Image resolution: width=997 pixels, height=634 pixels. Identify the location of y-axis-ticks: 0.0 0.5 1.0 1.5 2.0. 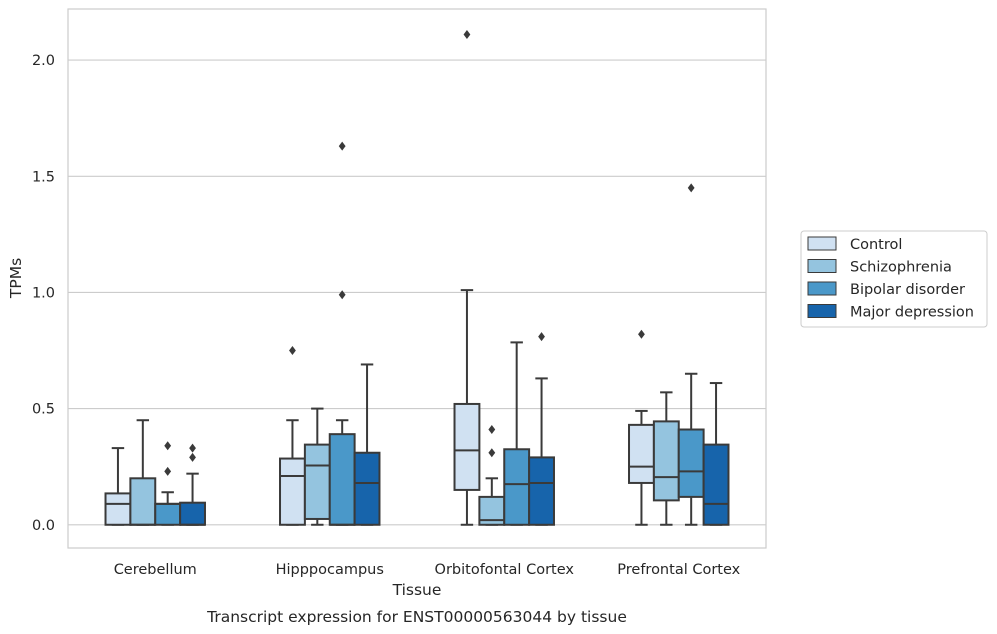
(43, 293).